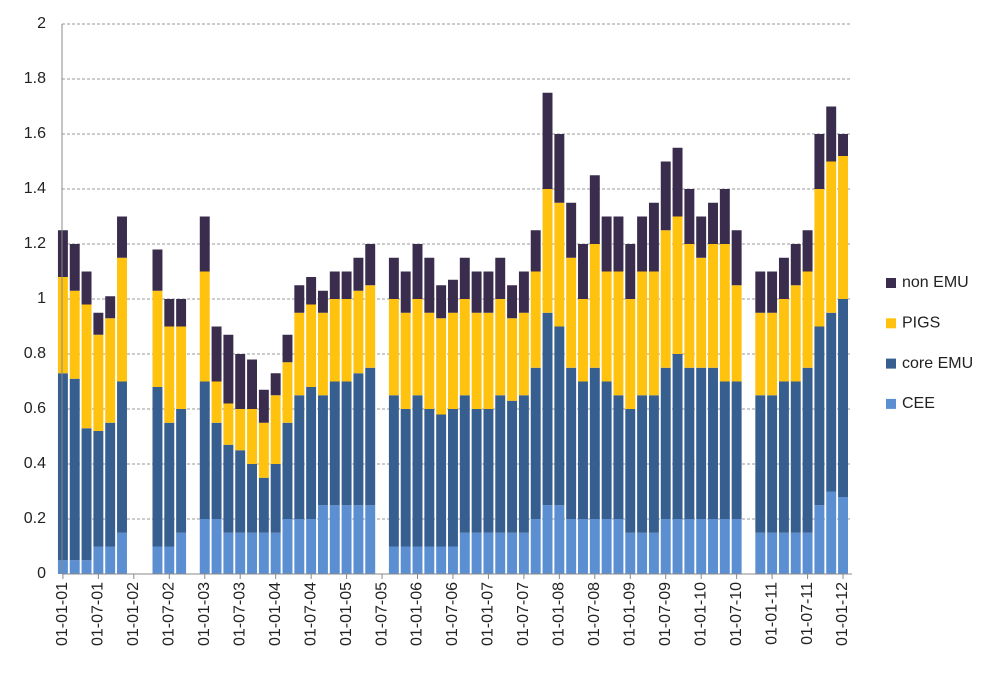 This screenshot has height=678, width=996. I want to click on y-tick-label: 0.4, so click(35, 463).